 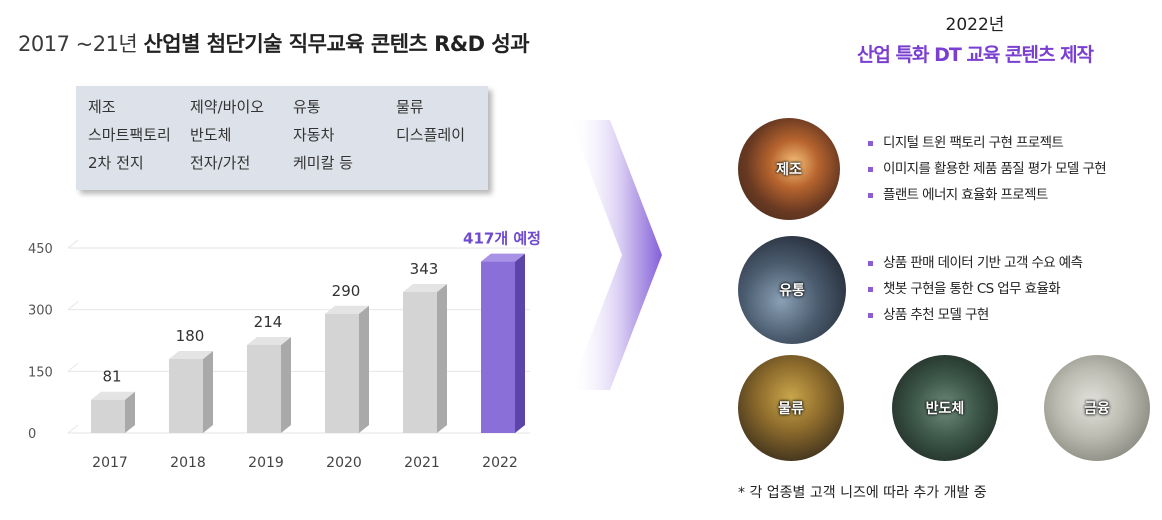 I want to click on bullet-item: 이미지를 활용한 제품 품질 평가 모델 구현, so click(x=987, y=169).